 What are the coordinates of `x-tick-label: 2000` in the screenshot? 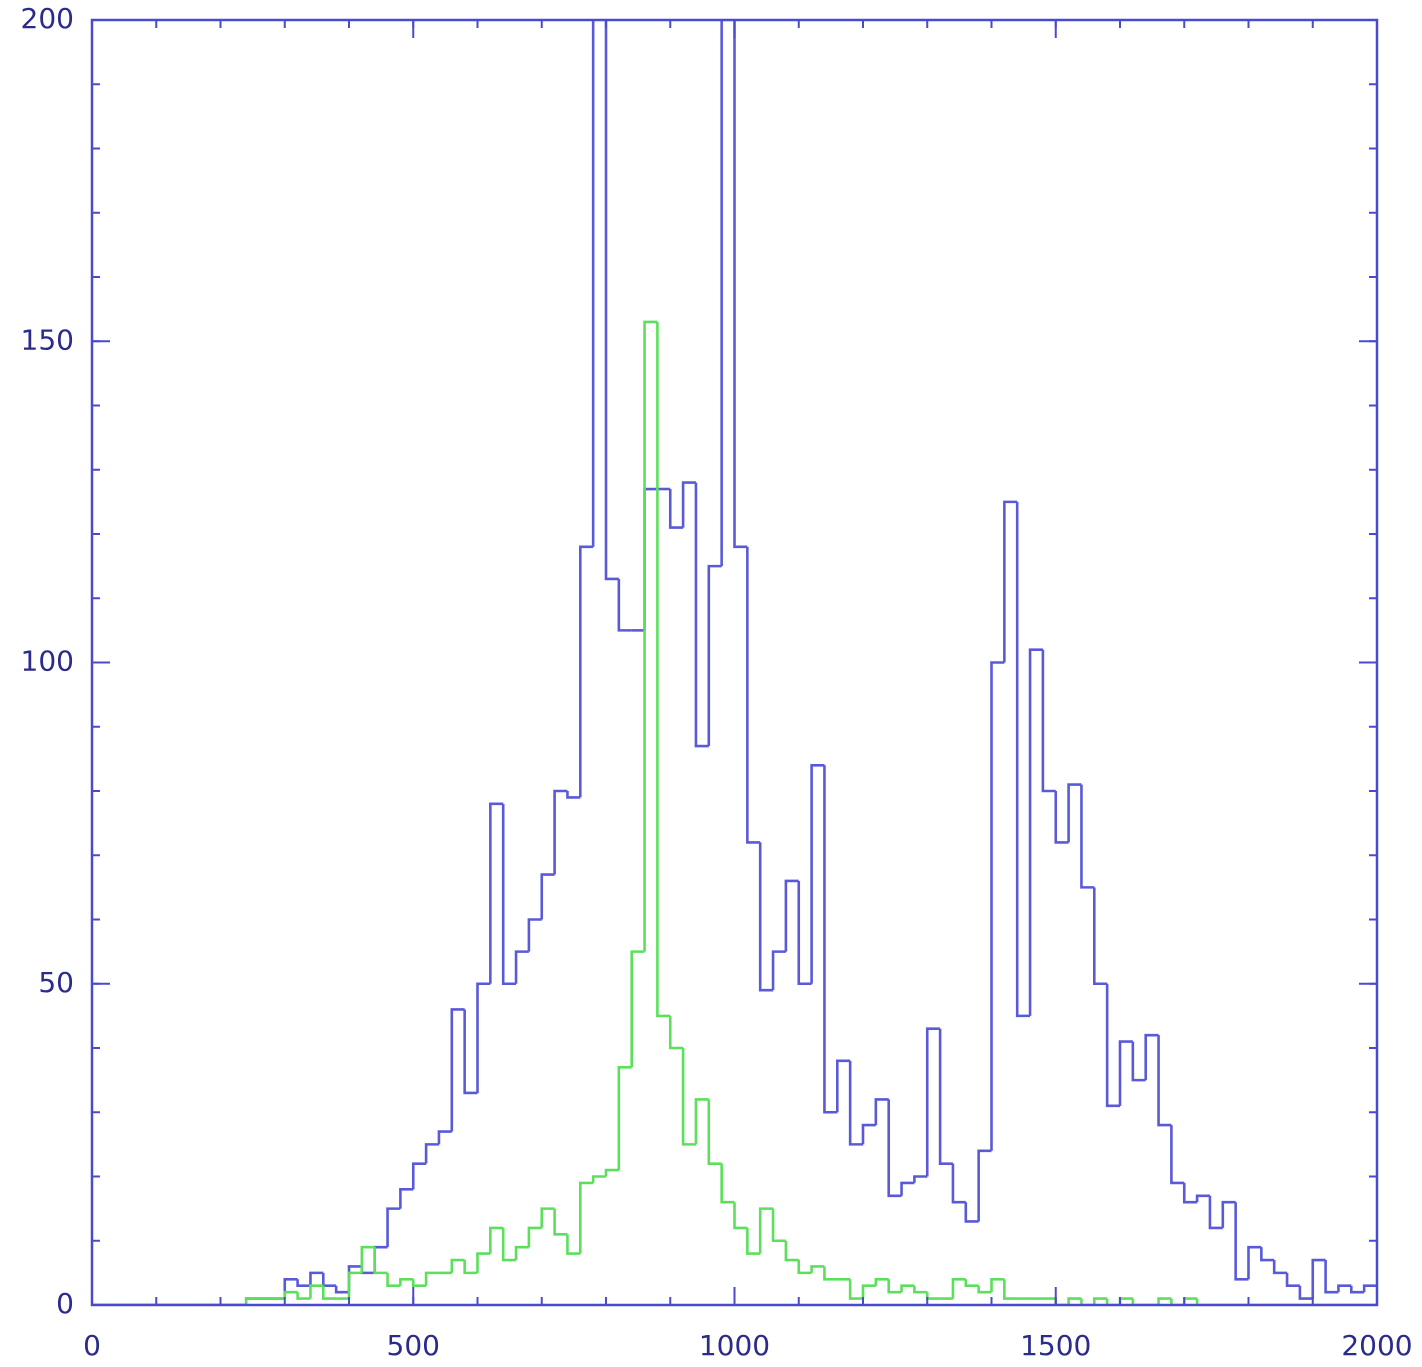 It's located at (1376, 1345).